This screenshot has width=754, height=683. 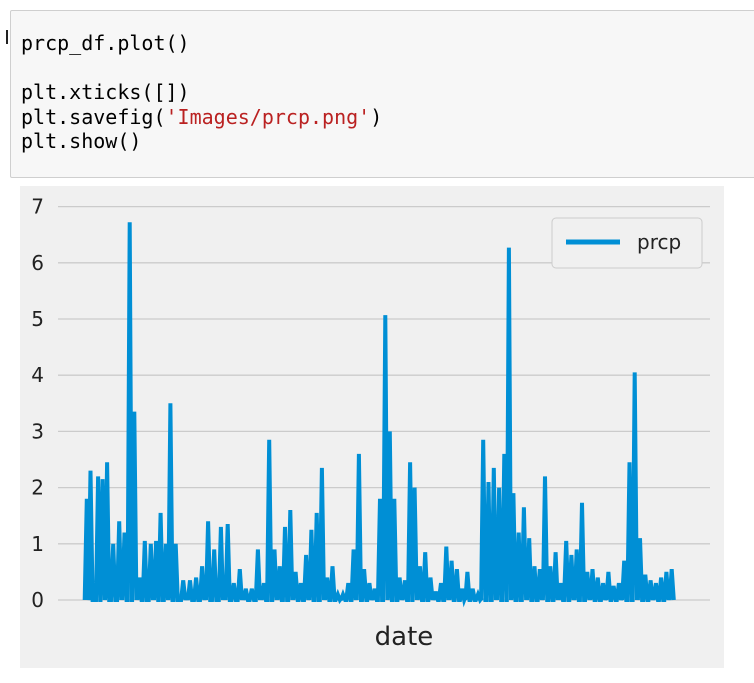 What do you see at coordinates (37, 207) in the screenshot?
I see `y-tick-label: 7` at bounding box center [37, 207].